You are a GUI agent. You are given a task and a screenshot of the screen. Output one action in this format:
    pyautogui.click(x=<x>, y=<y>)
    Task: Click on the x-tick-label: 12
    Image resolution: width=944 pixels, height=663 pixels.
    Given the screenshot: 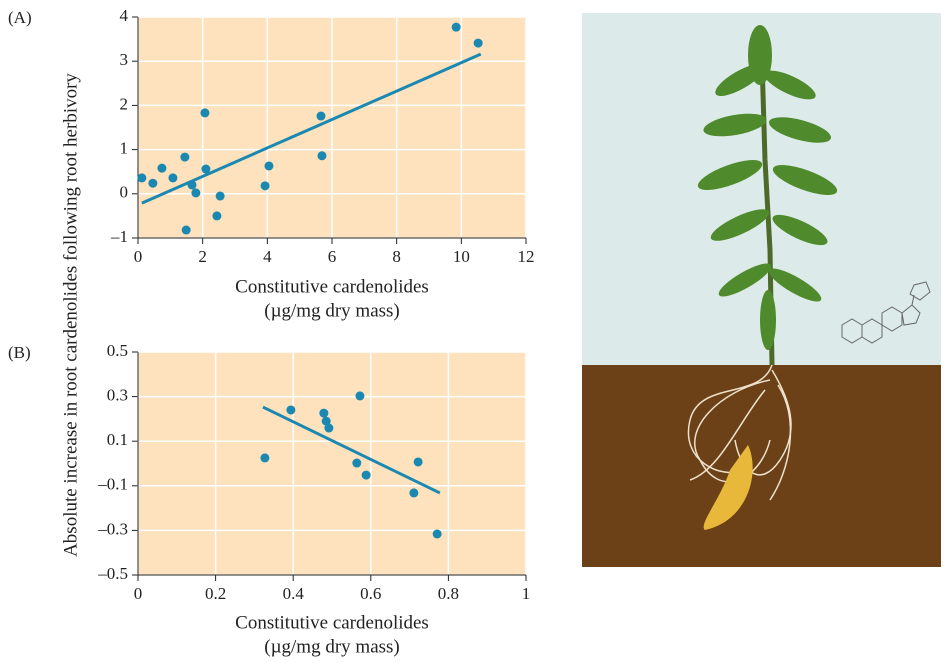 What is the action you would take?
    pyautogui.click(x=526, y=256)
    